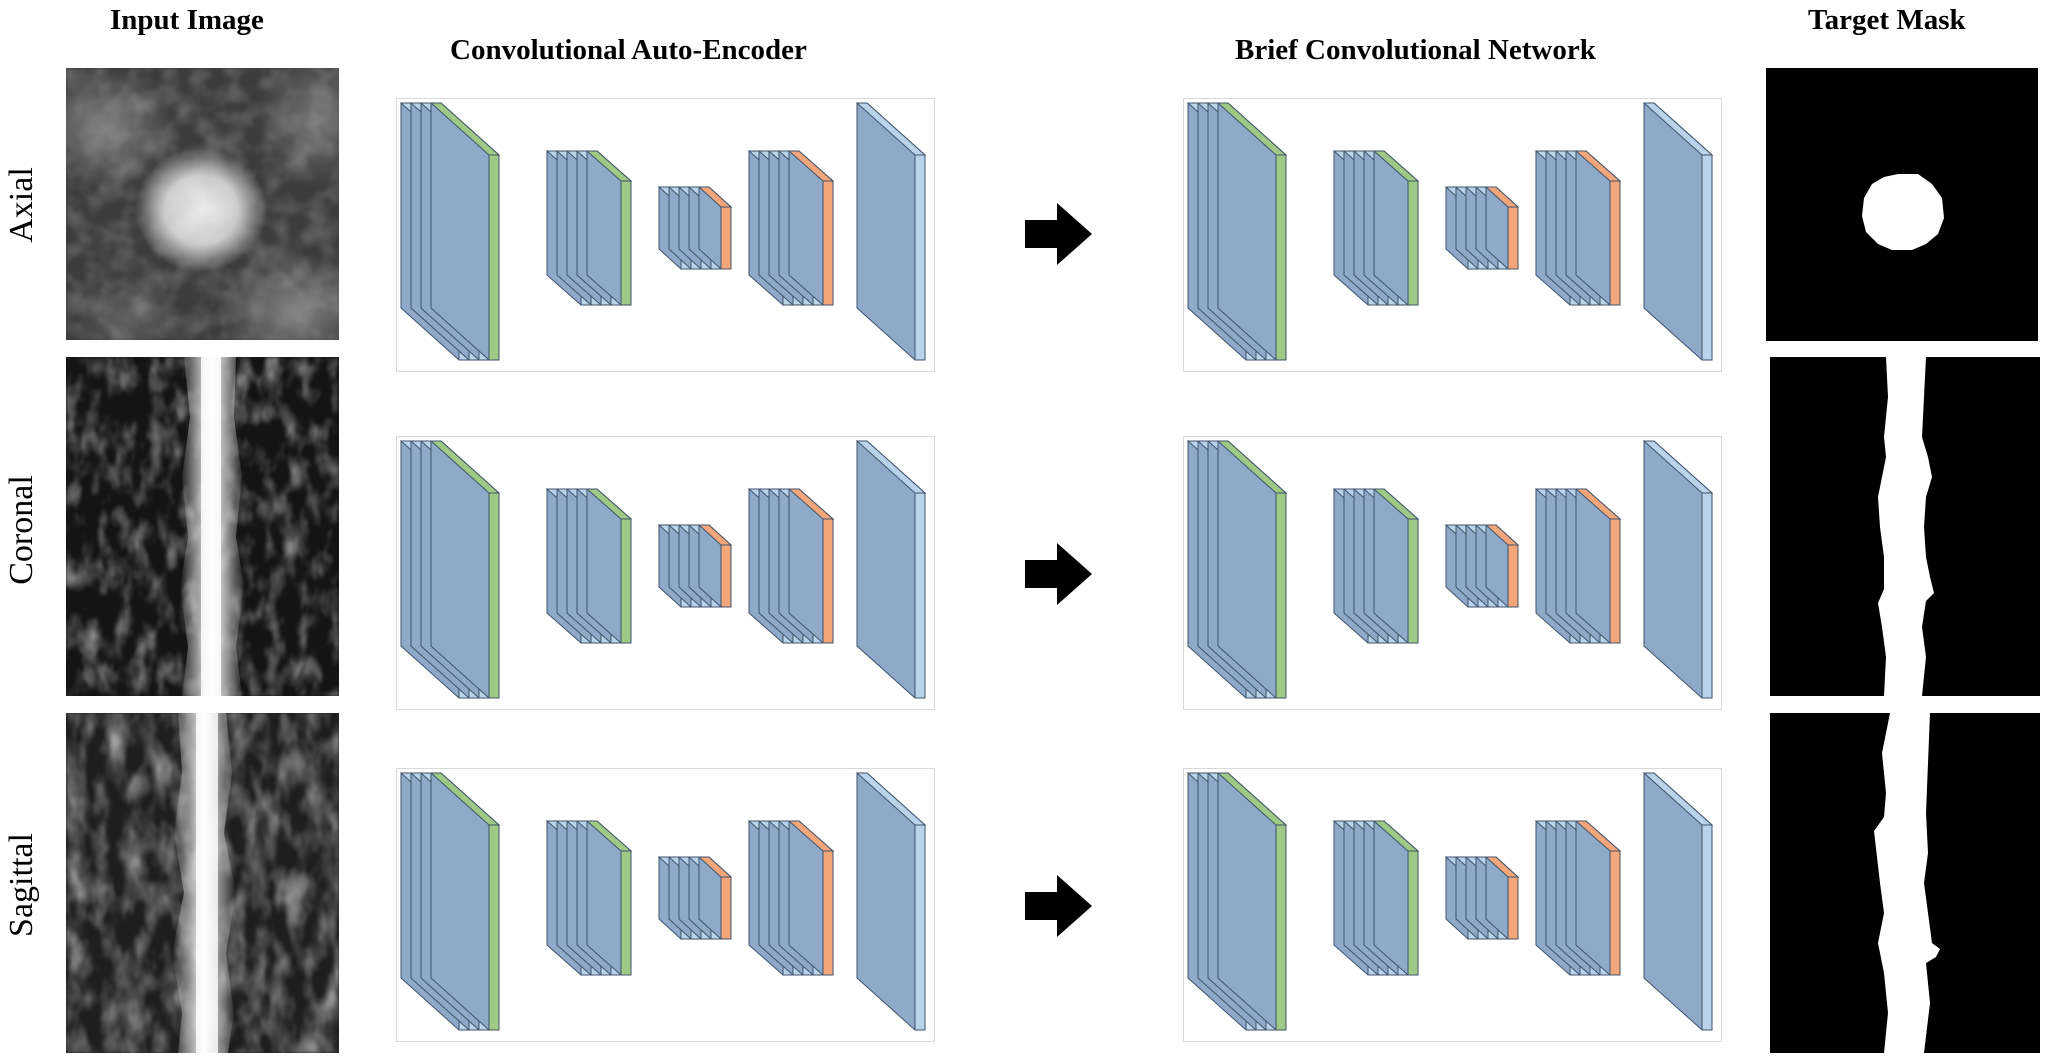 The width and height of the screenshot is (2053, 1064). I want to click on sagittal-arrow, so click(1058, 906).